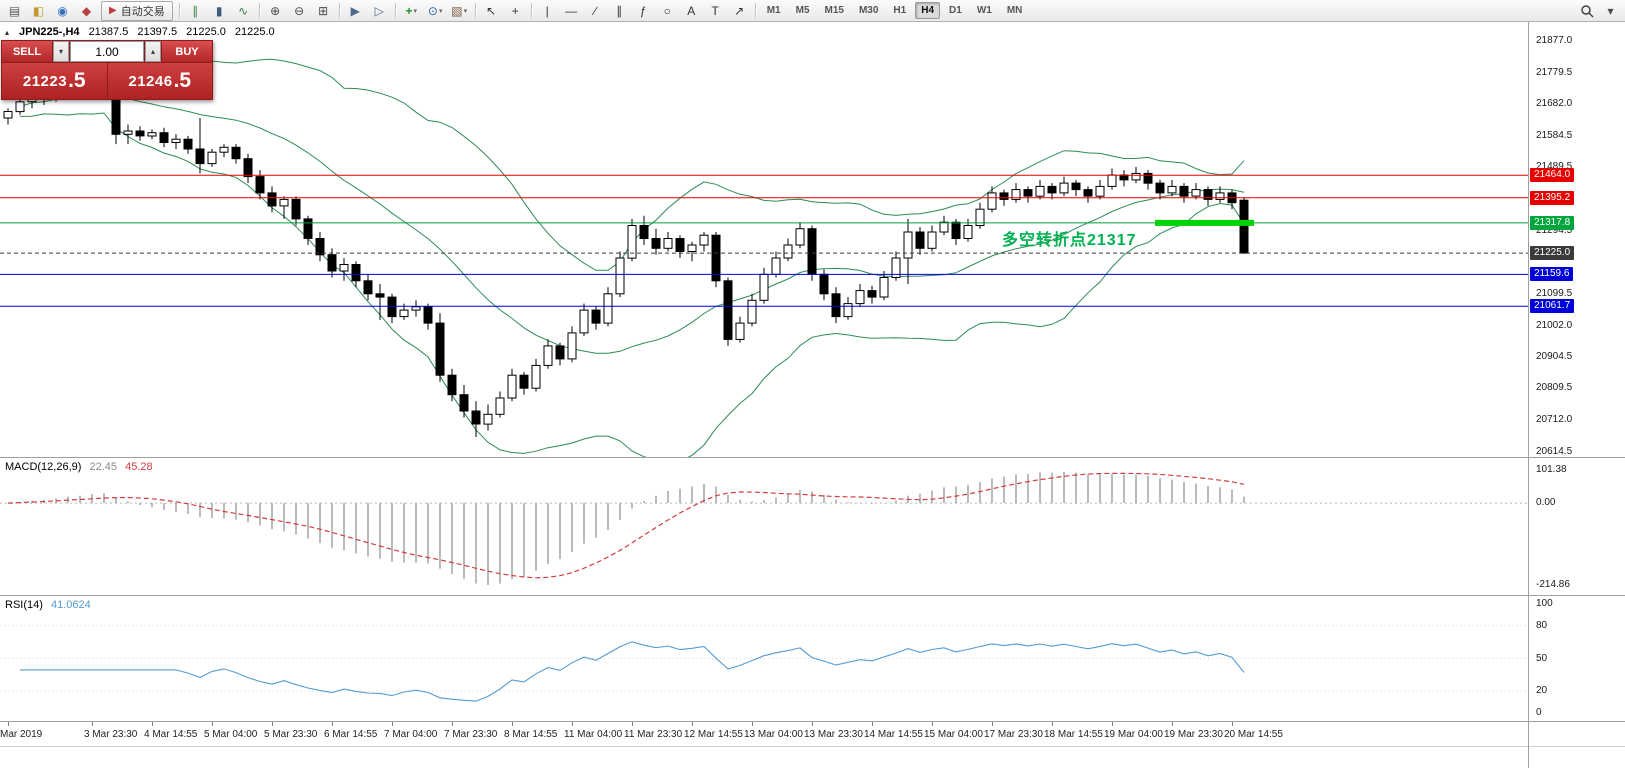 This screenshot has width=1625, height=768. I want to click on crosshair-icon: +, so click(515, 10).